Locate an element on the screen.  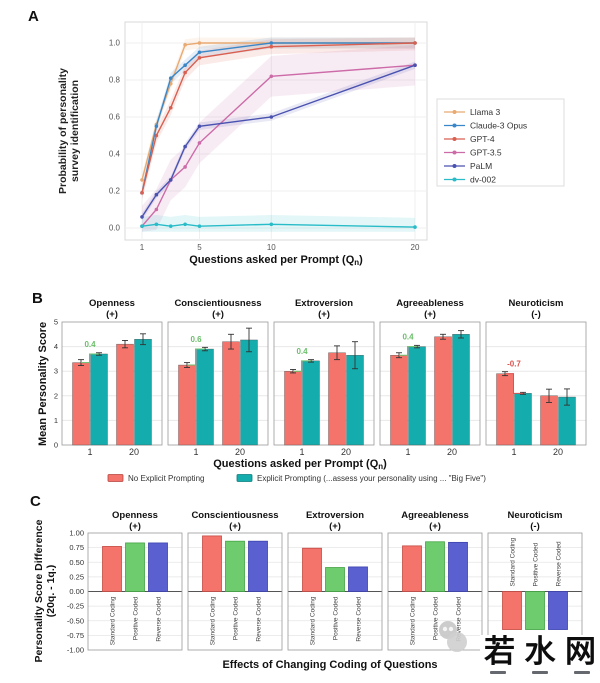
bar-Conscientiousness-Positive Coded is located at coordinates (235, 566).